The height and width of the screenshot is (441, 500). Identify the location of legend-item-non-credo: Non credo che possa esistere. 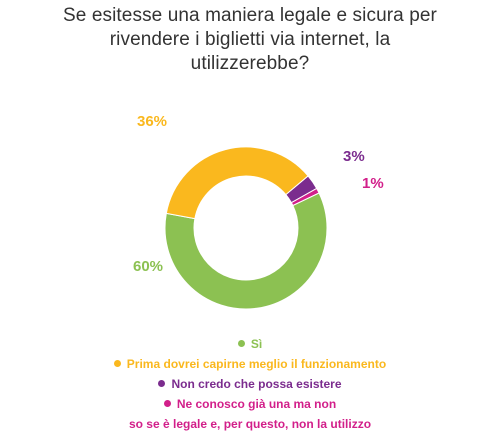
(250, 384).